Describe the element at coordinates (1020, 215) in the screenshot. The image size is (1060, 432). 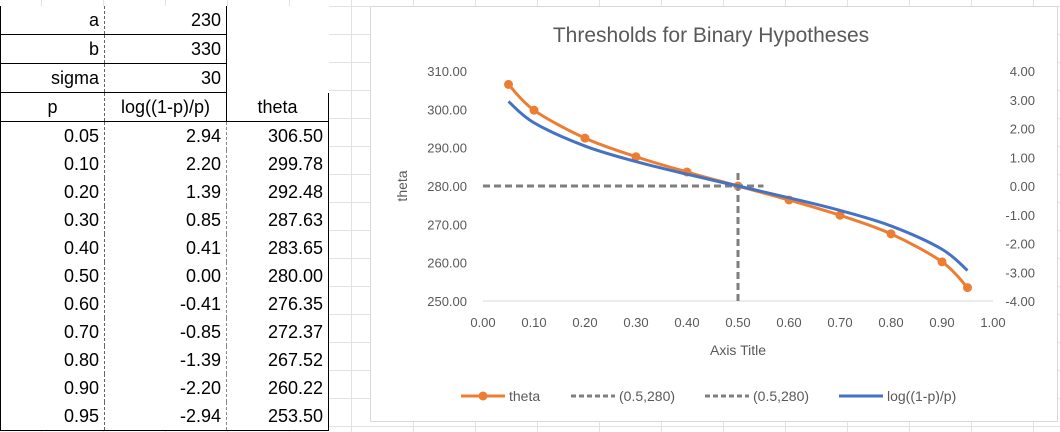
I see `y2-tick-label: -1.00` at that location.